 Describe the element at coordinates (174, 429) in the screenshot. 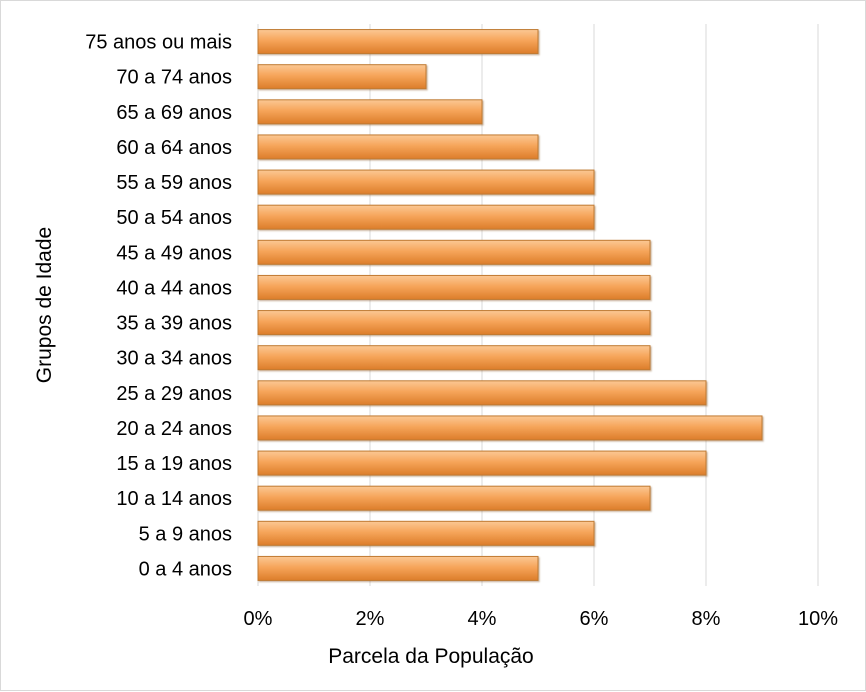

I see `category-label: 20 a 24 anos` at that location.